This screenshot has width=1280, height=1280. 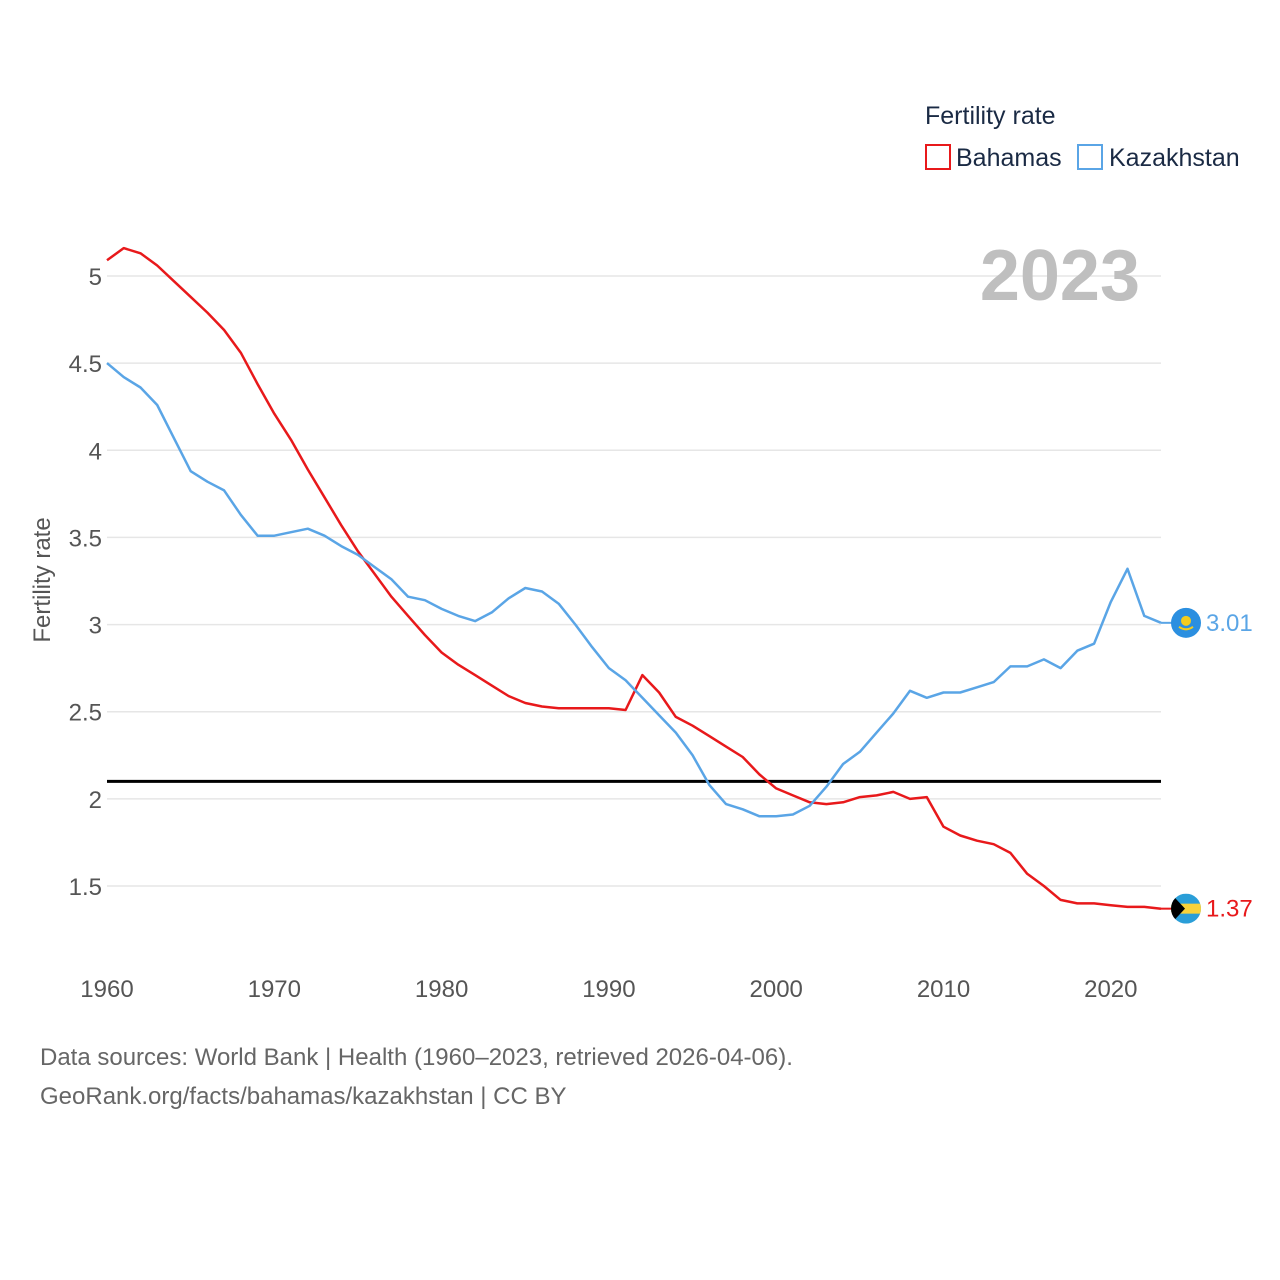 What do you see at coordinates (1207, 765) in the screenshot?
I see `end-markers: 1.37 3.01` at bounding box center [1207, 765].